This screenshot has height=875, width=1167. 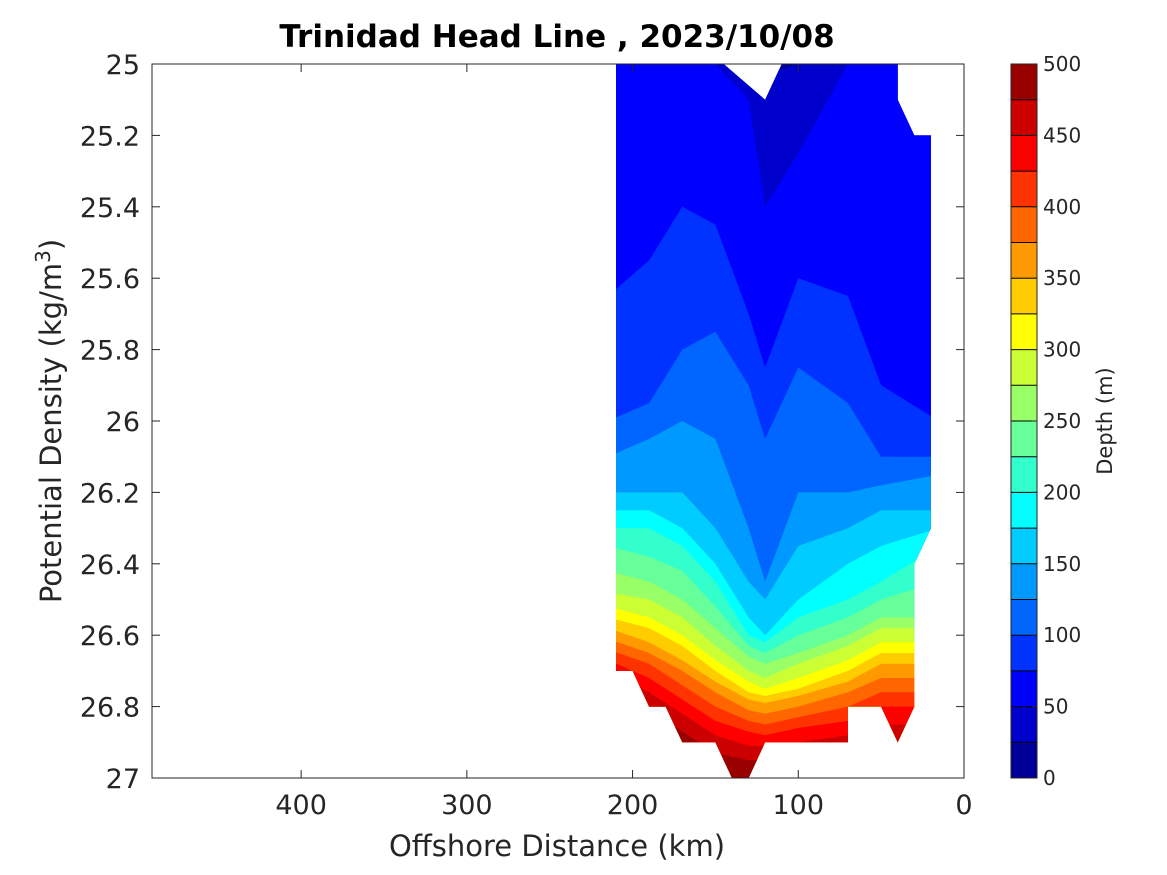 I want to click on y-tick-label: 26.2, so click(x=110, y=493).